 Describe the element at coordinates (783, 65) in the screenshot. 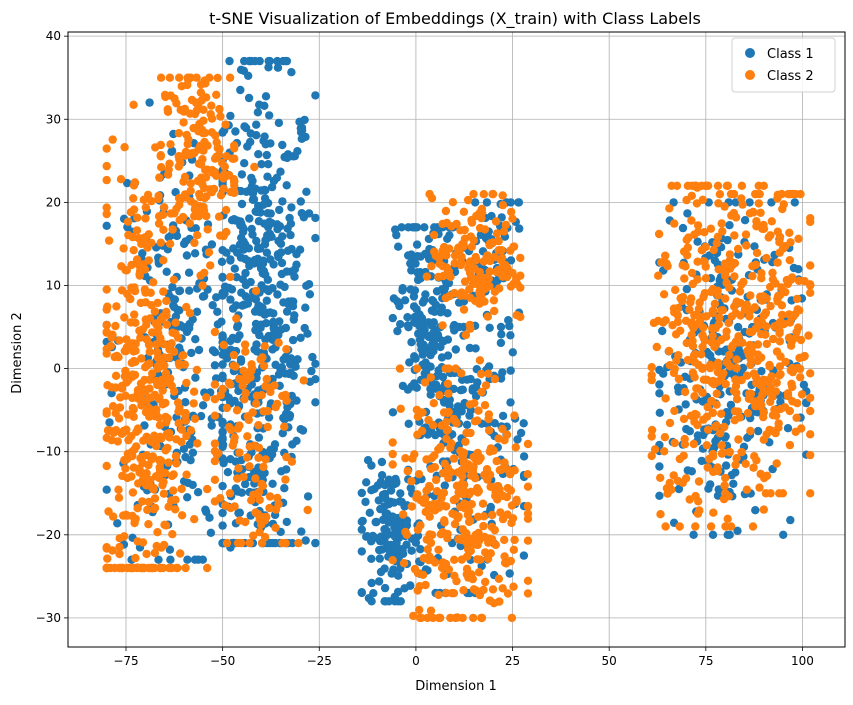

I see `legend-box` at that location.